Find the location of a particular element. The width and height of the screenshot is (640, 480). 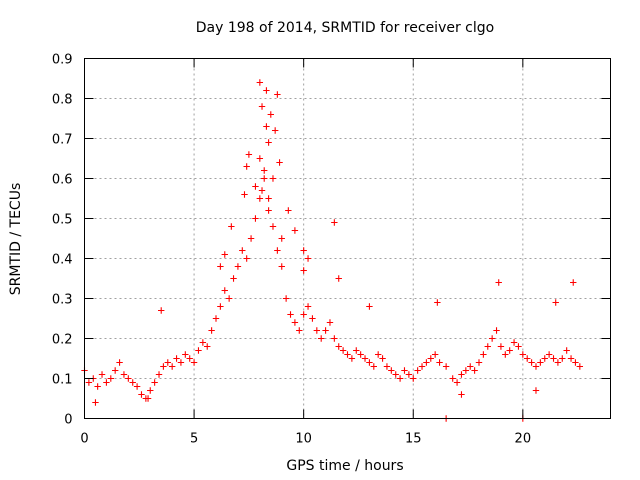

y-tick-label: 0.5 is located at coordinates (62, 220).